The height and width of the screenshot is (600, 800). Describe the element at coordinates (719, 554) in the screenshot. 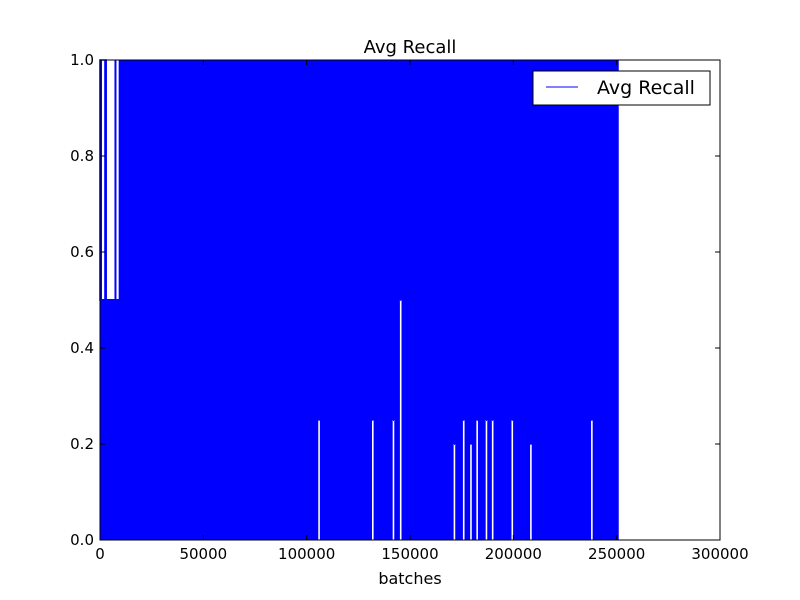

I see `x-tick-label-6: 300000` at that location.